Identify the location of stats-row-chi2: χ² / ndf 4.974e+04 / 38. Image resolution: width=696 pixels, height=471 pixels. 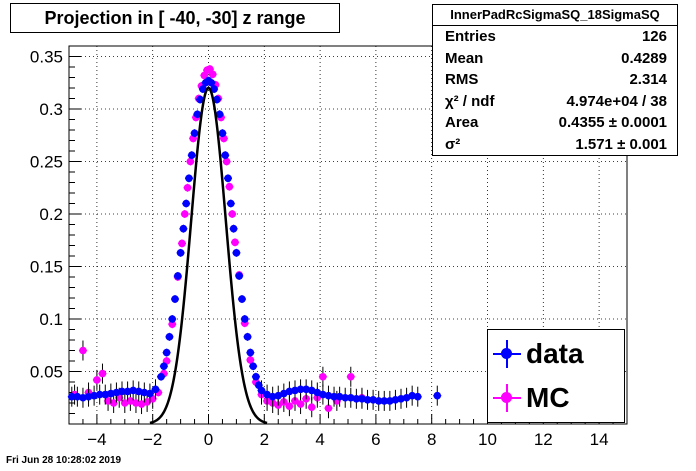
(555, 102).